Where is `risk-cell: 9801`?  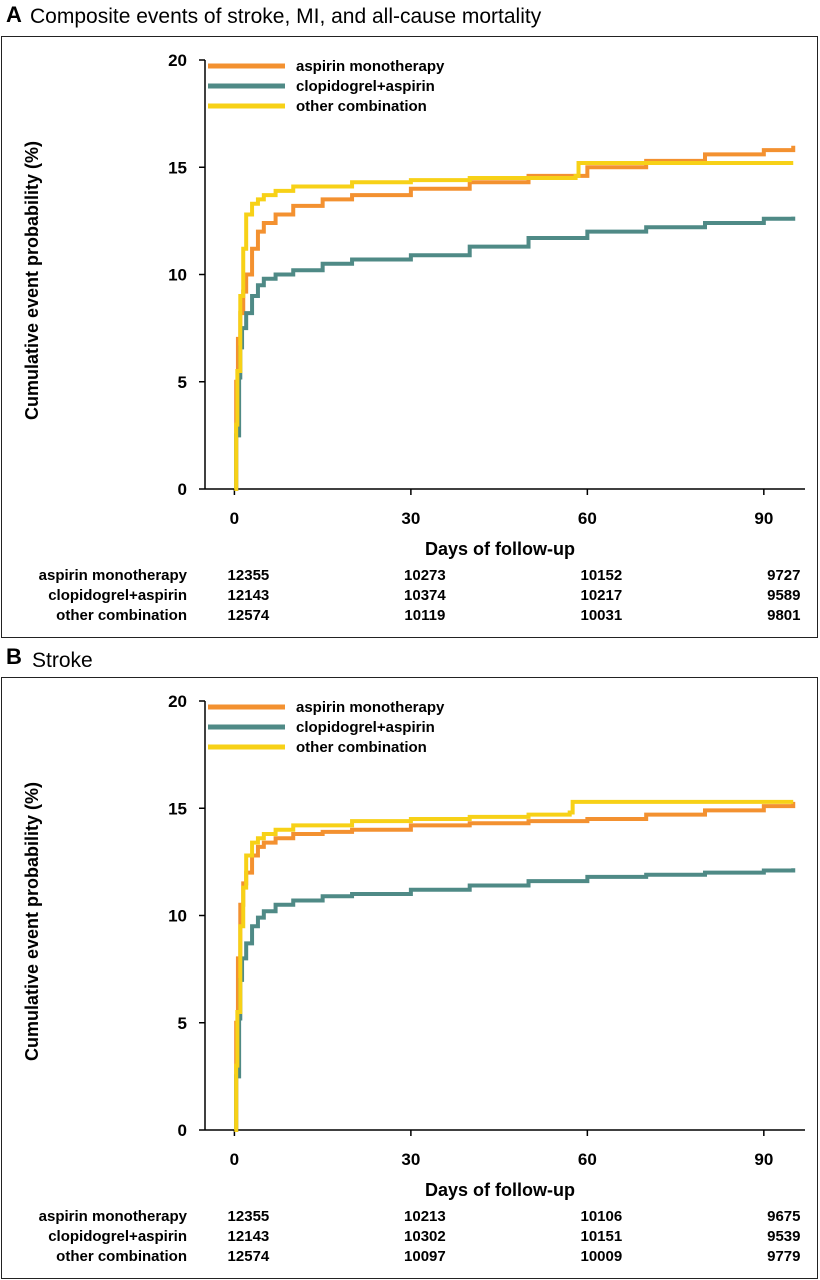 risk-cell: 9801 is located at coordinates (783, 615).